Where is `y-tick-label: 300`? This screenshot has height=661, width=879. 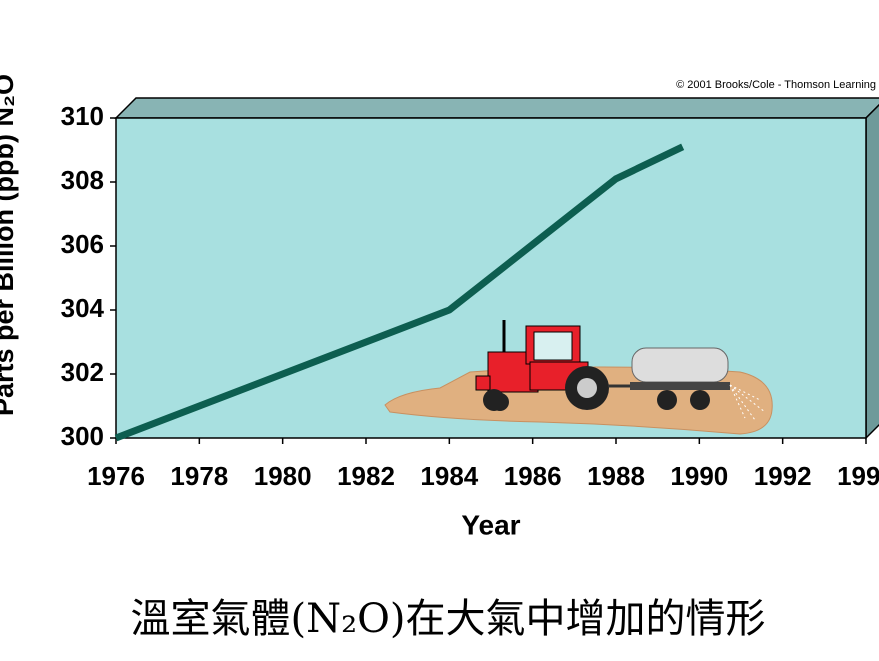 y-tick-label: 300 is located at coordinates (82, 436).